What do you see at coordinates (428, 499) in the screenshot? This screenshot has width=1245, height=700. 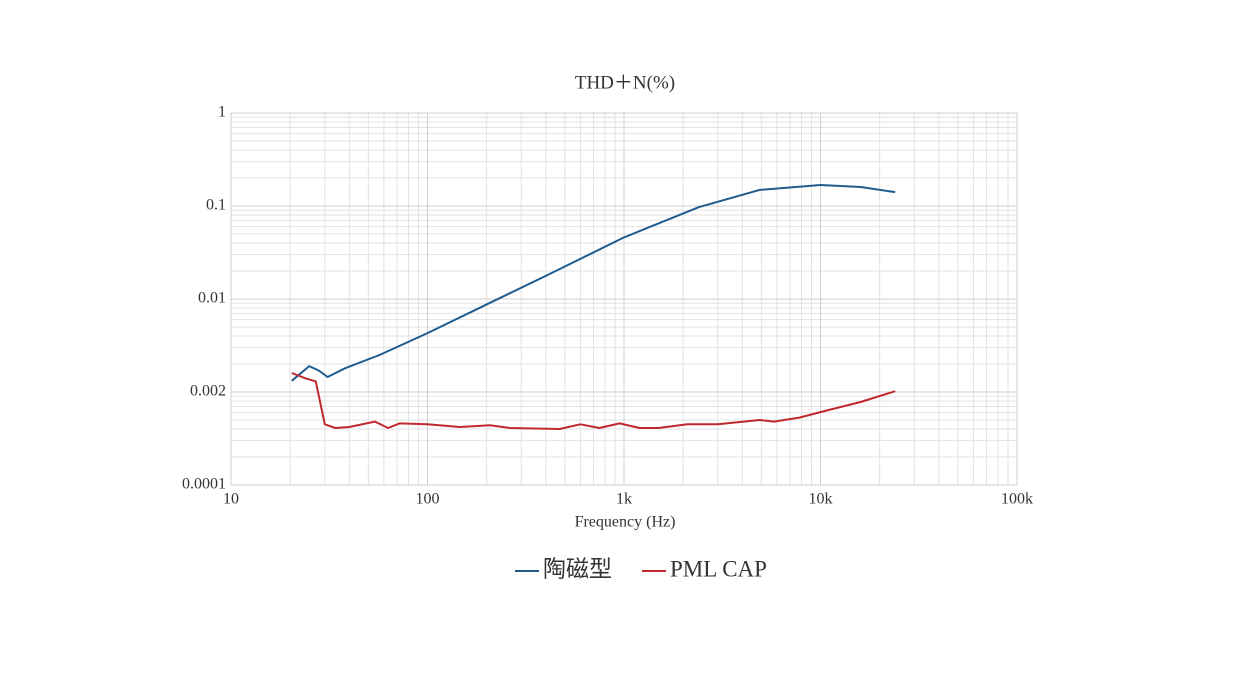 I see `x-tick-label: 100` at bounding box center [428, 499].